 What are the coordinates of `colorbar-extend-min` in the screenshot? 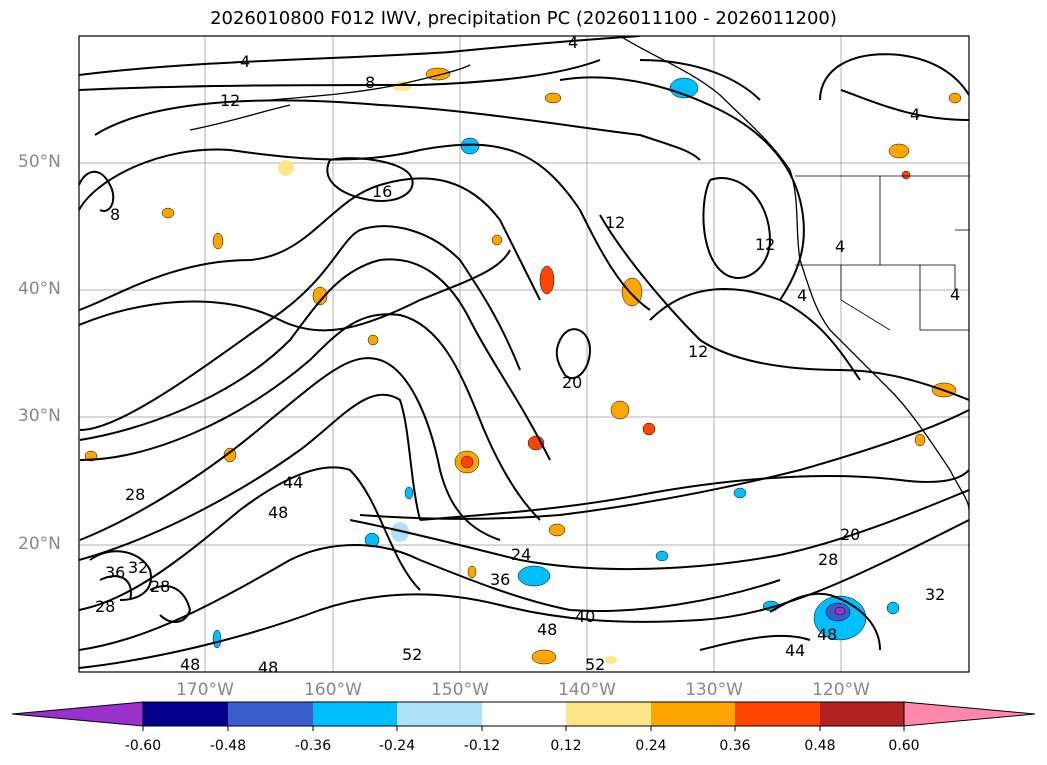 It's located at (77, 714).